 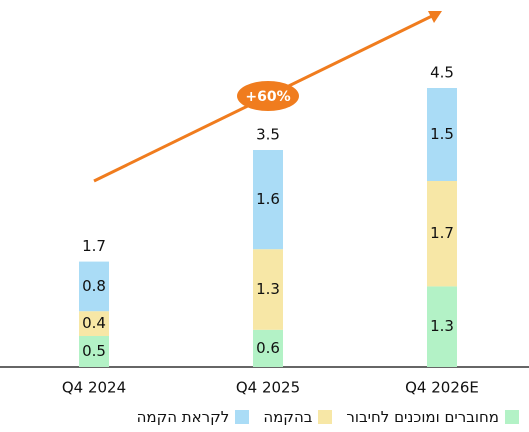 I want to click on legend-item: לקראת הקמה, so click(x=193, y=417).